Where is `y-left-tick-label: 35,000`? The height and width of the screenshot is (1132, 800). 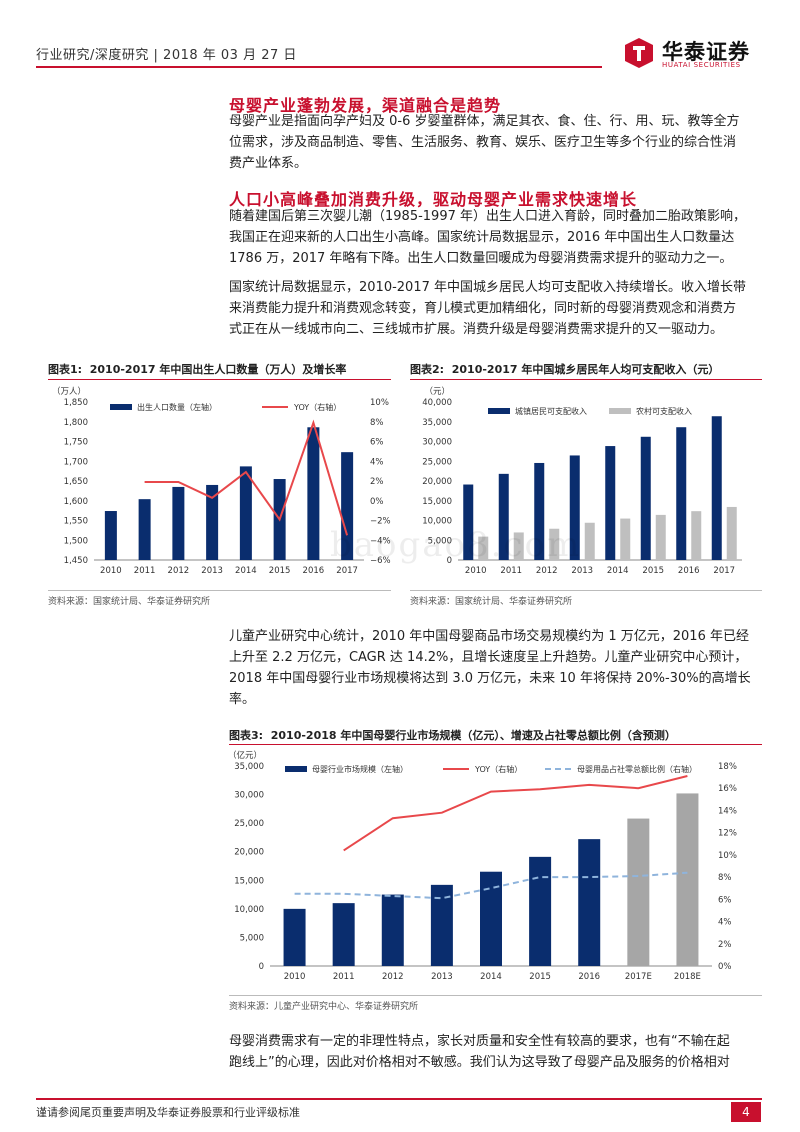
y-left-tick-label: 35,000 is located at coordinates (437, 423).